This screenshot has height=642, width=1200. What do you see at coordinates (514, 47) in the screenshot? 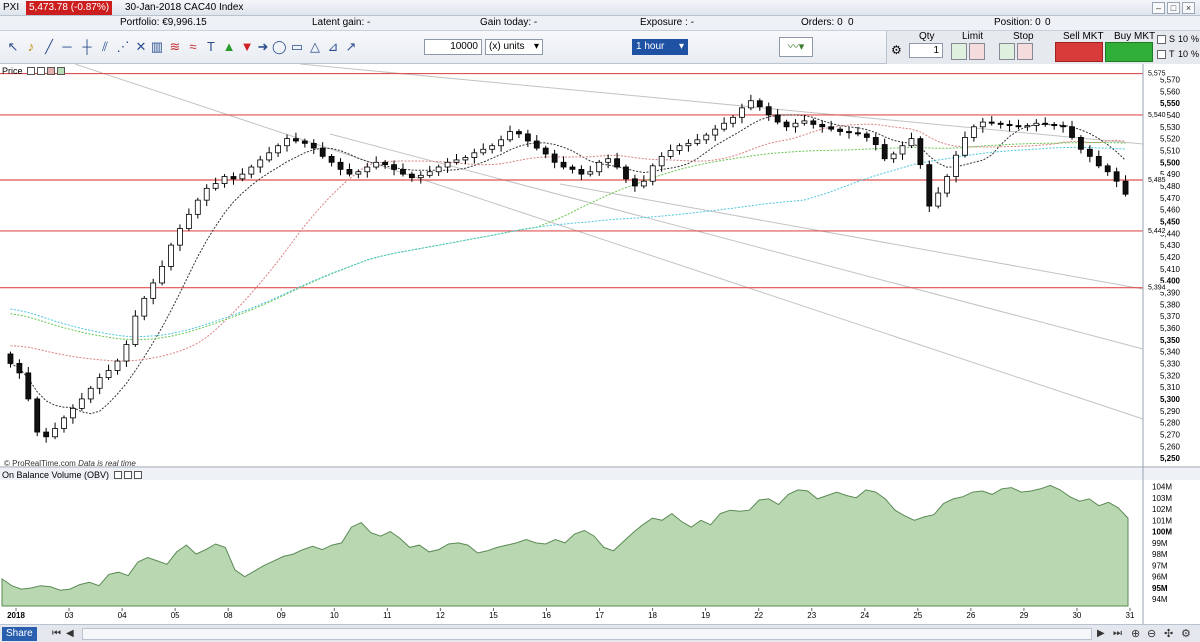
I see `units-select: (x) units ▾` at bounding box center [514, 47].